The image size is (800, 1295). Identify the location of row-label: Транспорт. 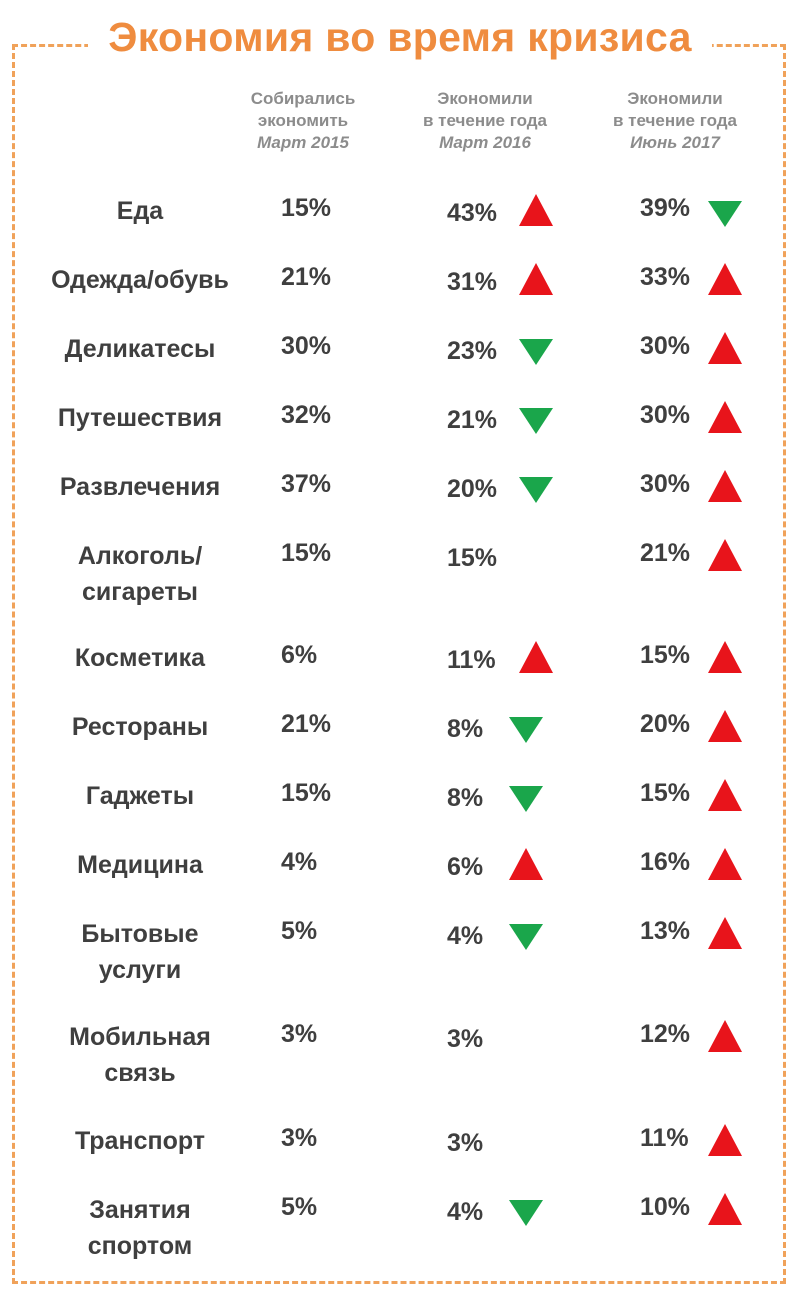
(140, 1141).